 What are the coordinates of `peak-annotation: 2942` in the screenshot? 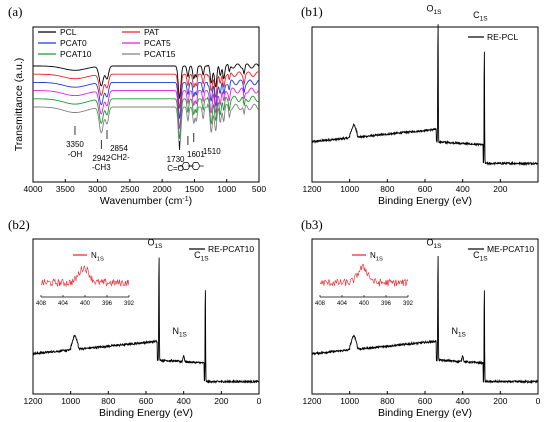 It's located at (101, 158).